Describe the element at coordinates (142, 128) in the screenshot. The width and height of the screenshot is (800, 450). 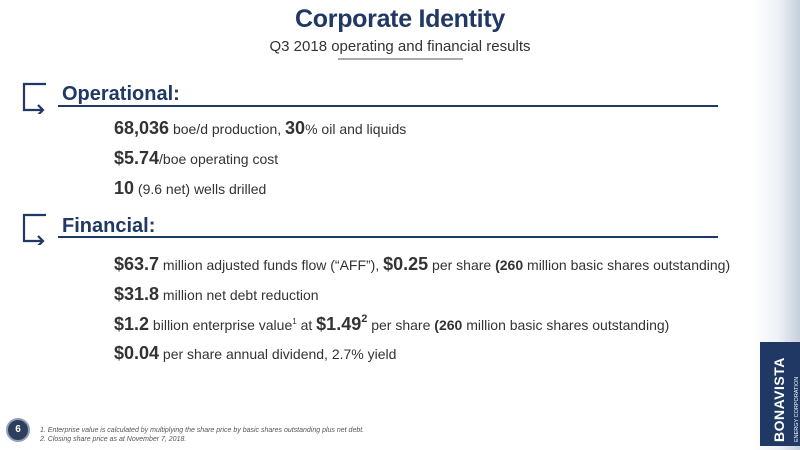
I see `list-item-text: 68,036` at that location.